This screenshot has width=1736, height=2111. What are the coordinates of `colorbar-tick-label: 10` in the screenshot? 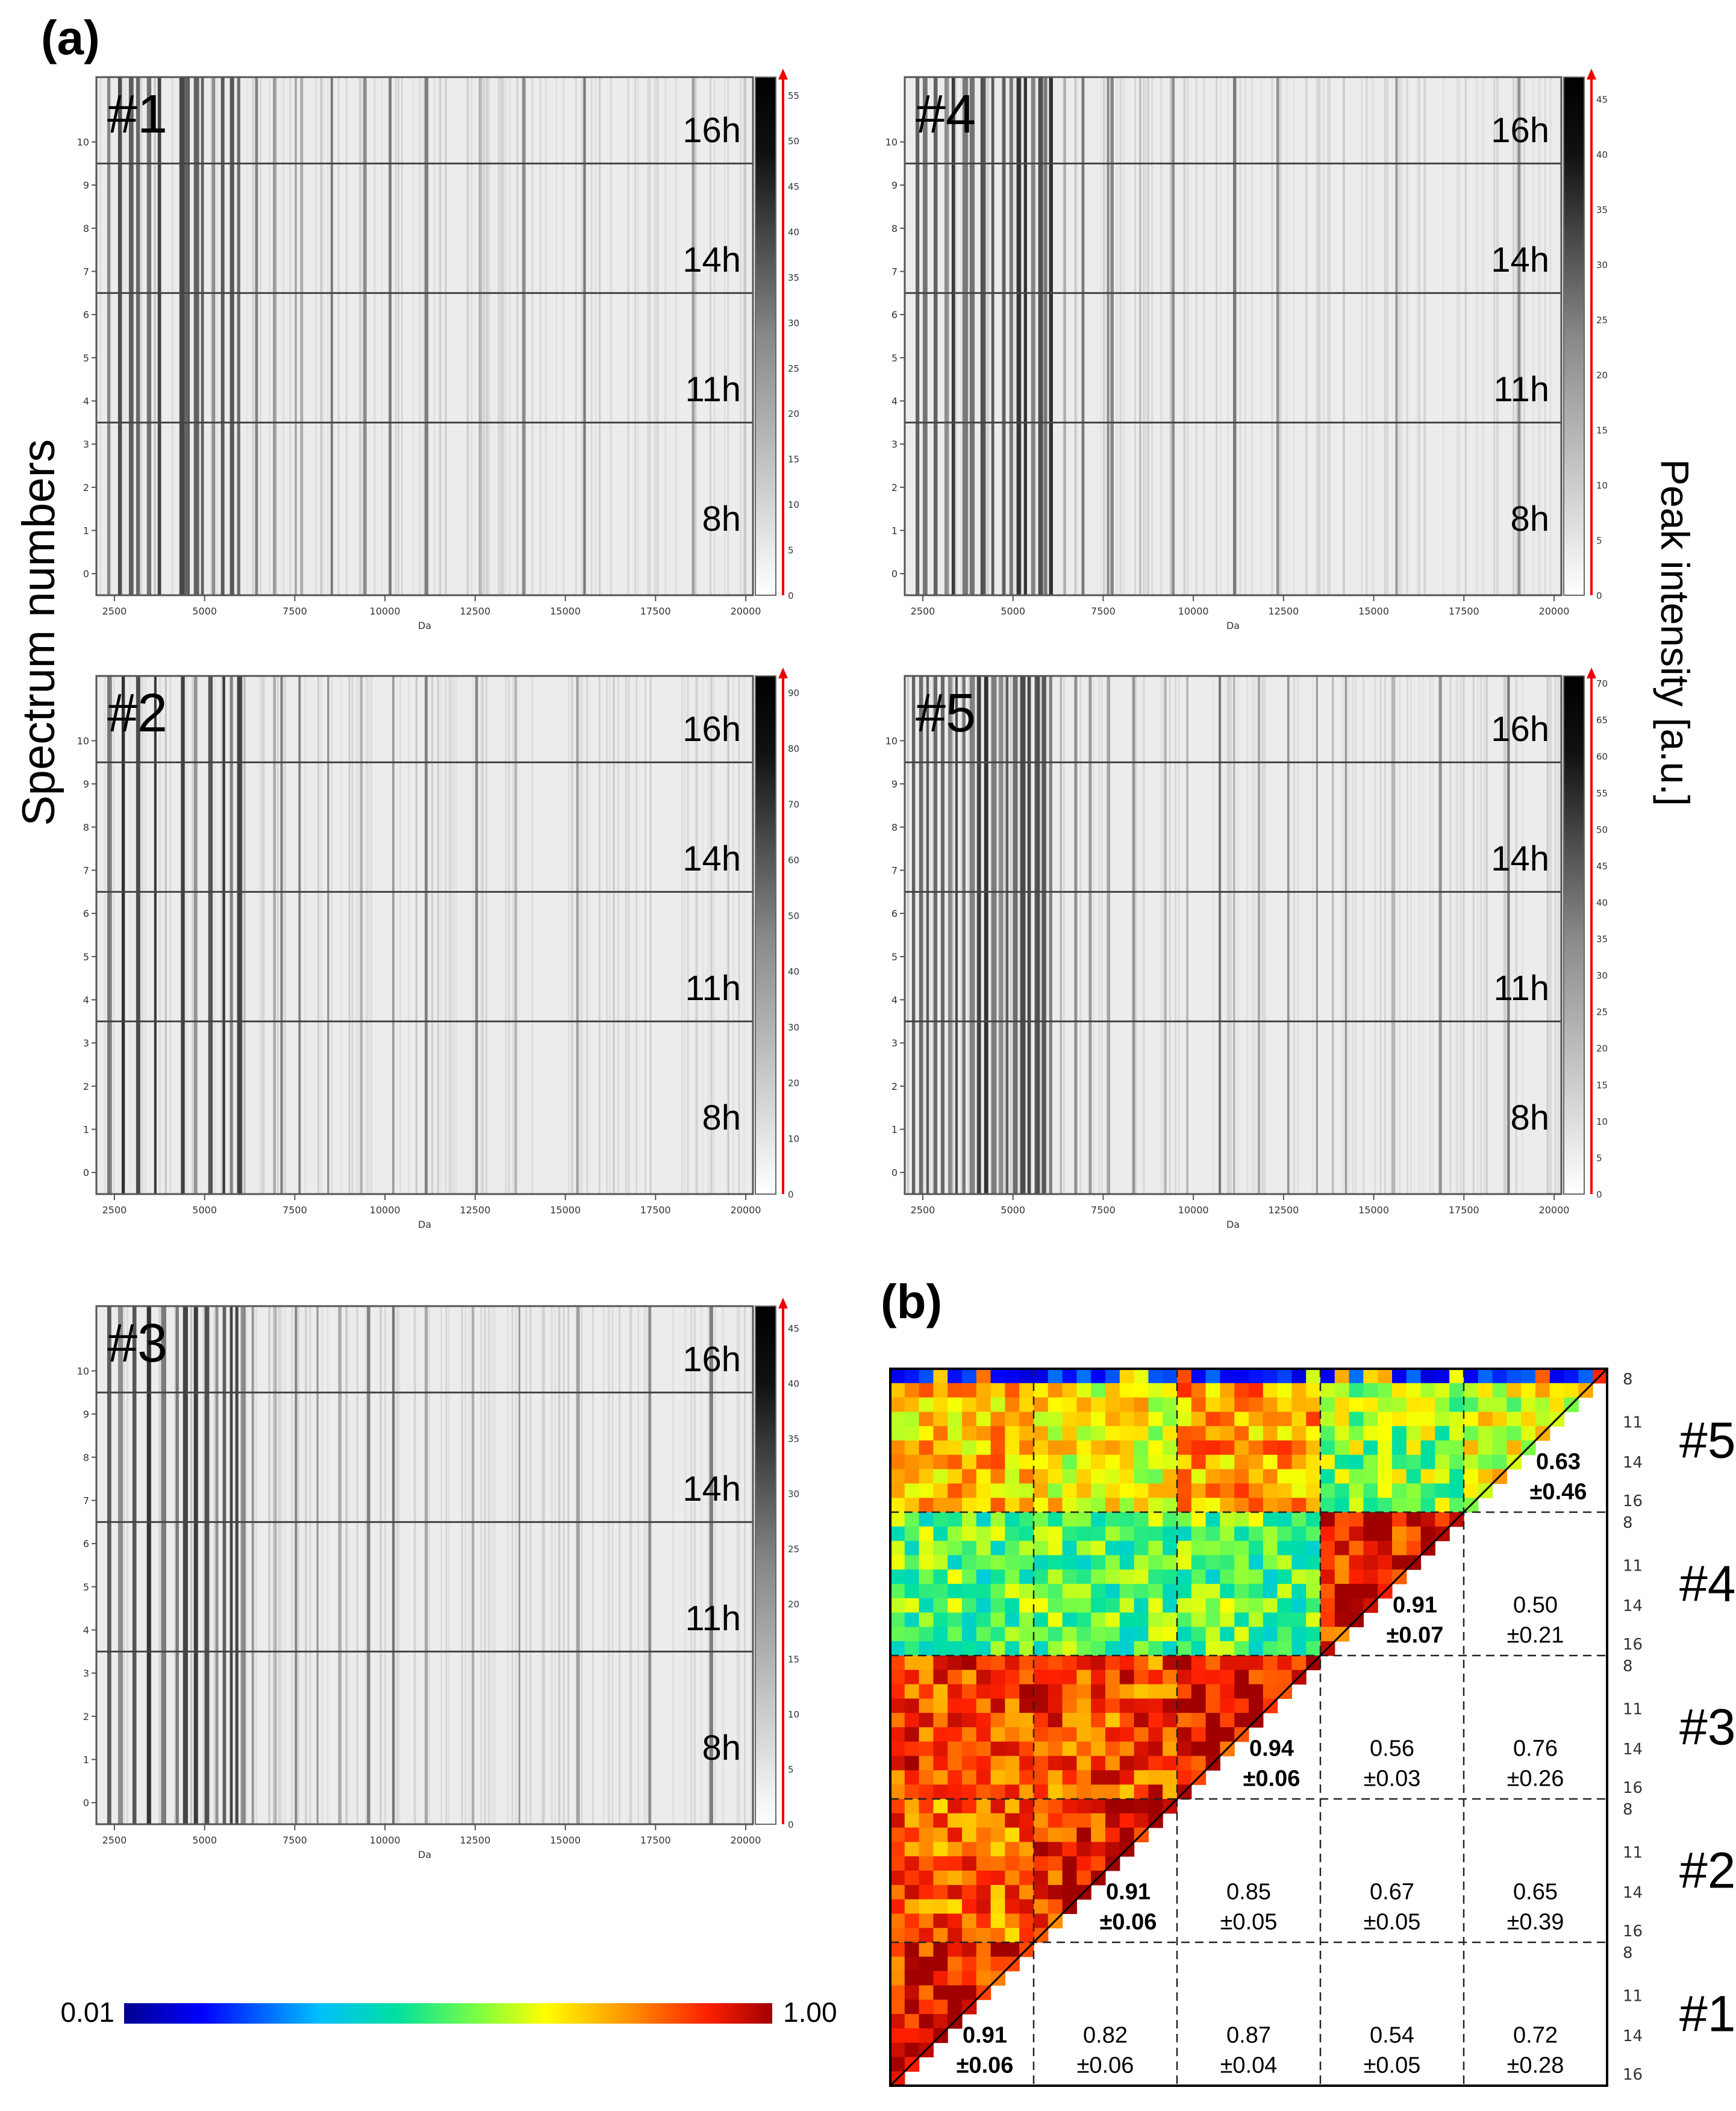 It's located at (793, 1714).